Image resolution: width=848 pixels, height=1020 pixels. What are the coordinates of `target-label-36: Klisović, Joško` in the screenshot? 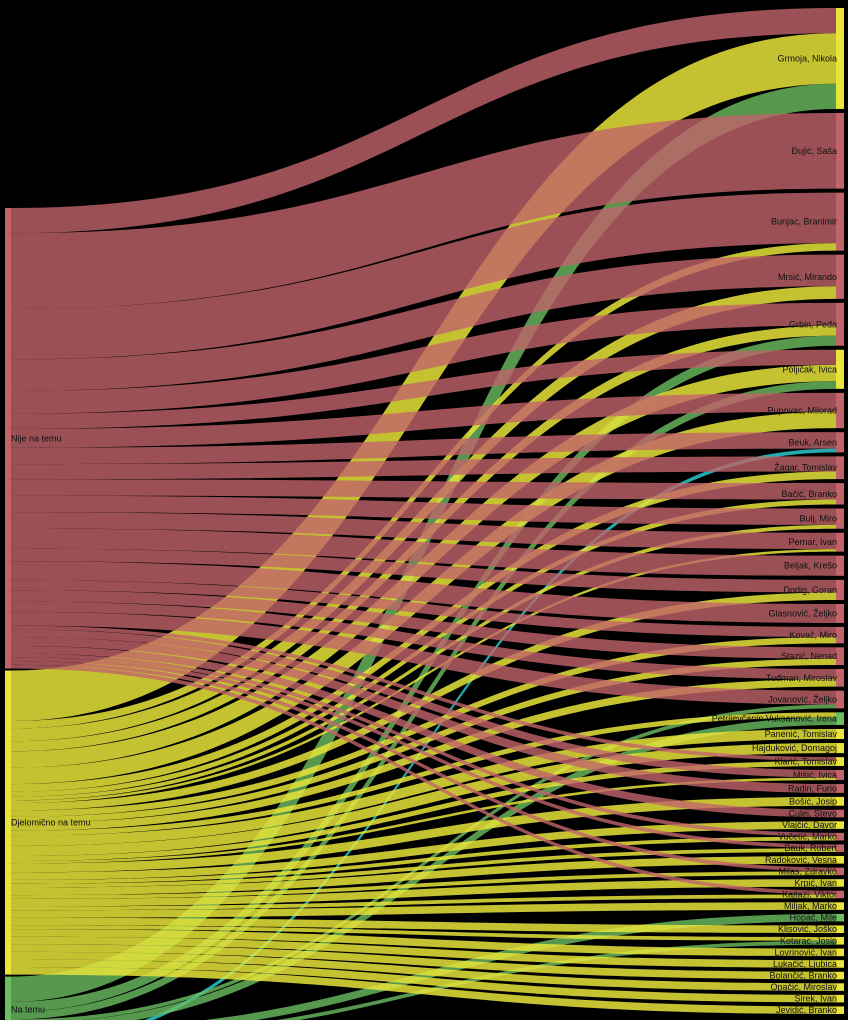 It's located at (807, 929).